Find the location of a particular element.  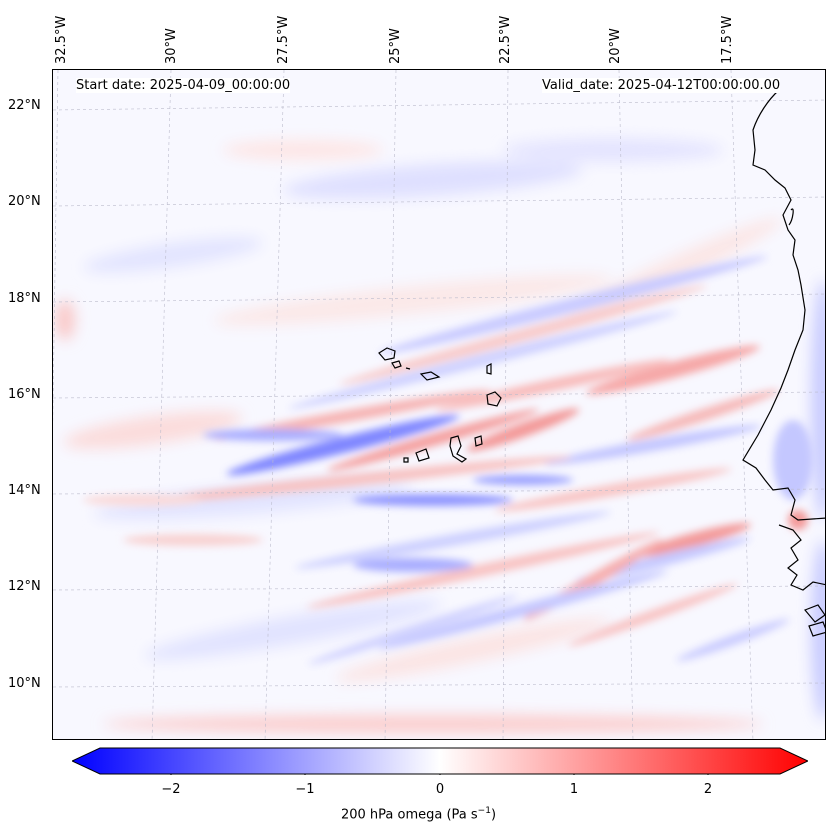

colorbar-ticks is located at coordinates (439, 774).